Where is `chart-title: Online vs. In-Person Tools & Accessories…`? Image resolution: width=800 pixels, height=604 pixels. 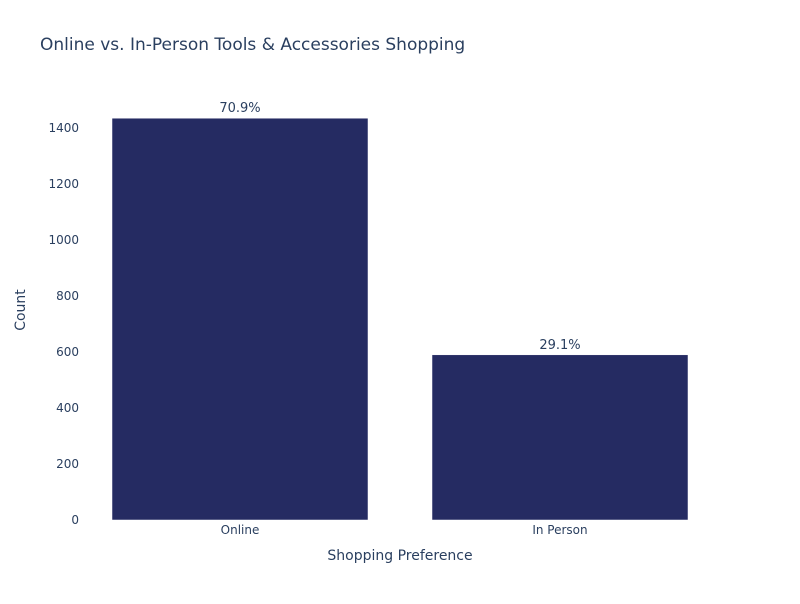
chart-title: Online vs. In-Person Tools & Accessories… is located at coordinates (252, 45).